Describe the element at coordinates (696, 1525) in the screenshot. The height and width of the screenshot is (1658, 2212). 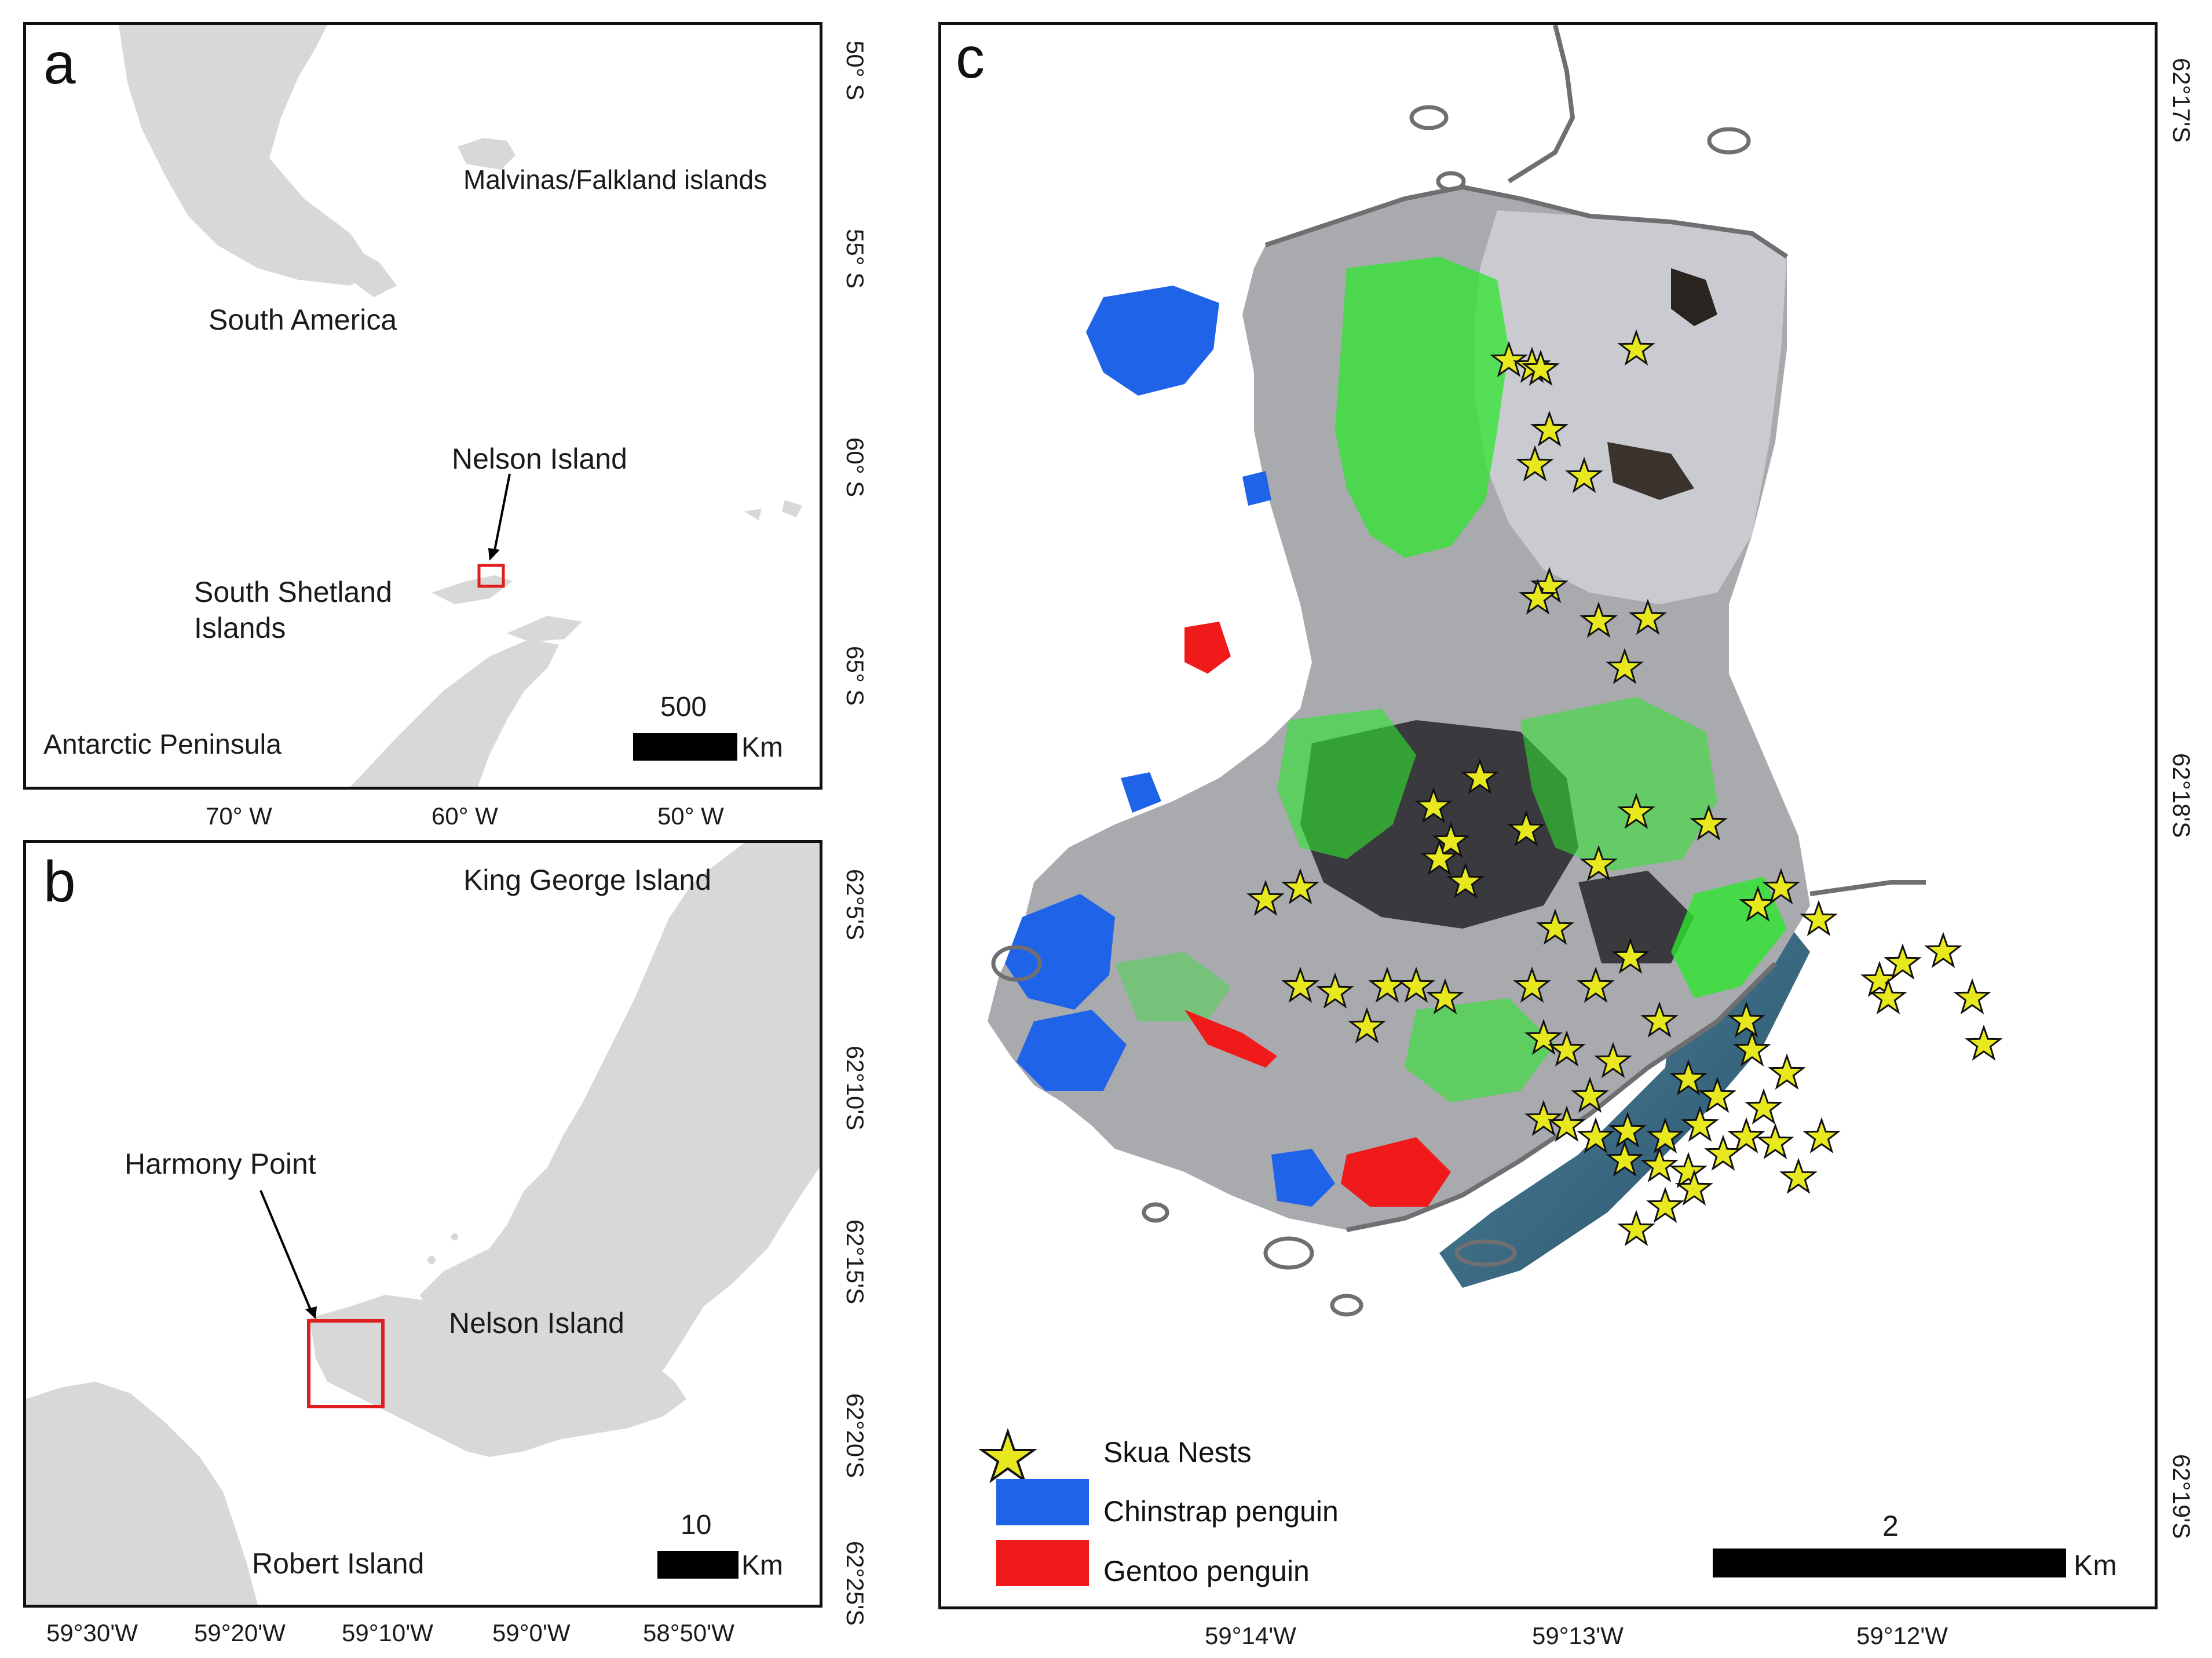
I see `scale-b-value: 10` at that location.